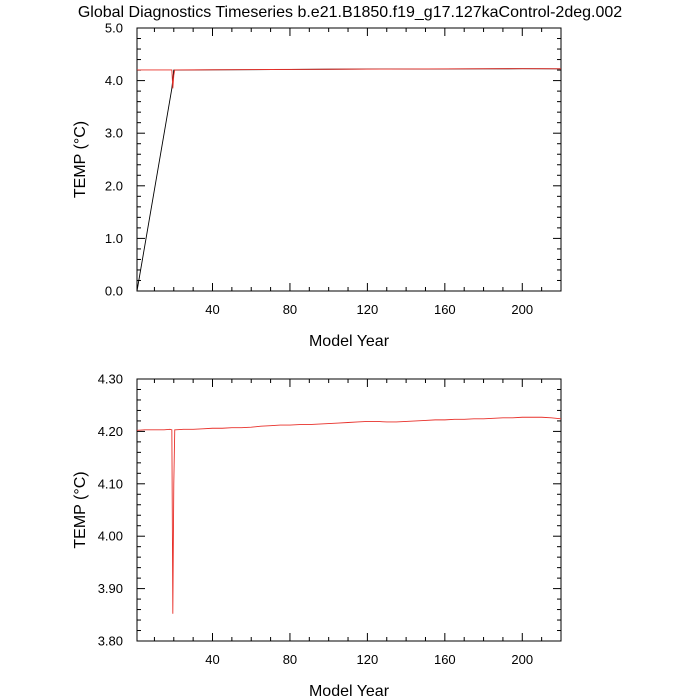 The height and width of the screenshot is (700, 700). What do you see at coordinates (110, 379) in the screenshot?
I see `y-tick-label: 4.30` at bounding box center [110, 379].